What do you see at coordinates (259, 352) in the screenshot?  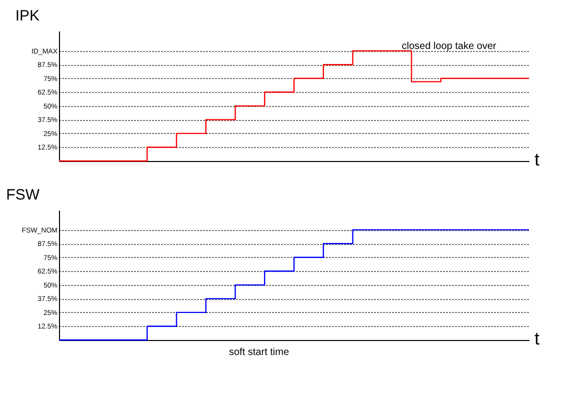 I see `text: soft start time` at bounding box center [259, 352].